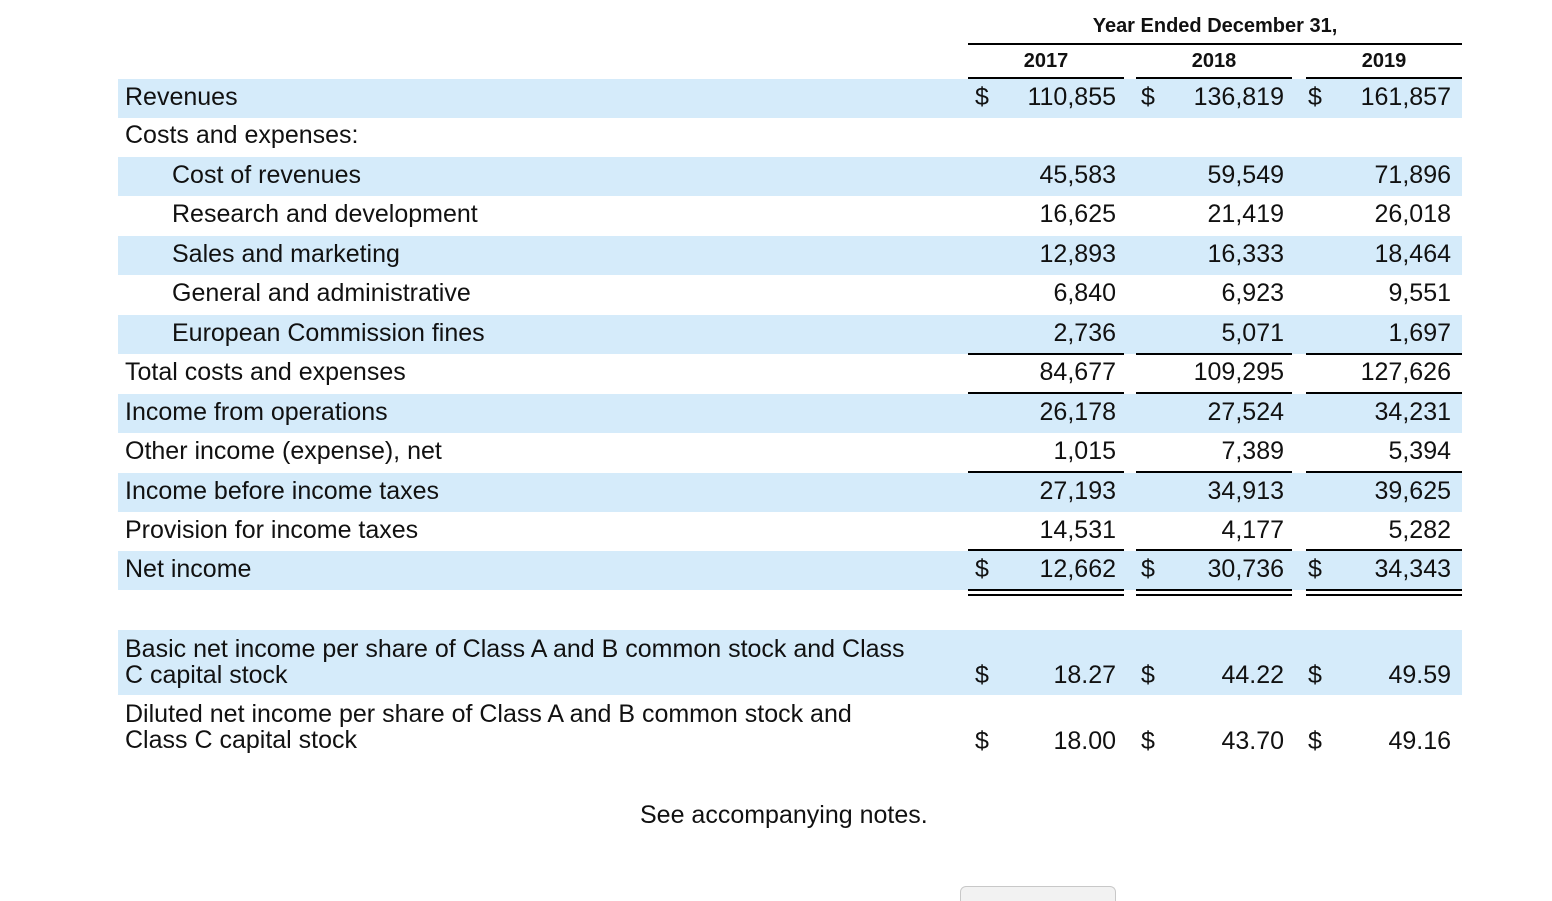 This screenshot has width=1552, height=901. What do you see at coordinates (790, 98) in the screenshot?
I see `table-row-revenues: Revenues $ 110,855 $ 136,819 $ 161,857` at bounding box center [790, 98].